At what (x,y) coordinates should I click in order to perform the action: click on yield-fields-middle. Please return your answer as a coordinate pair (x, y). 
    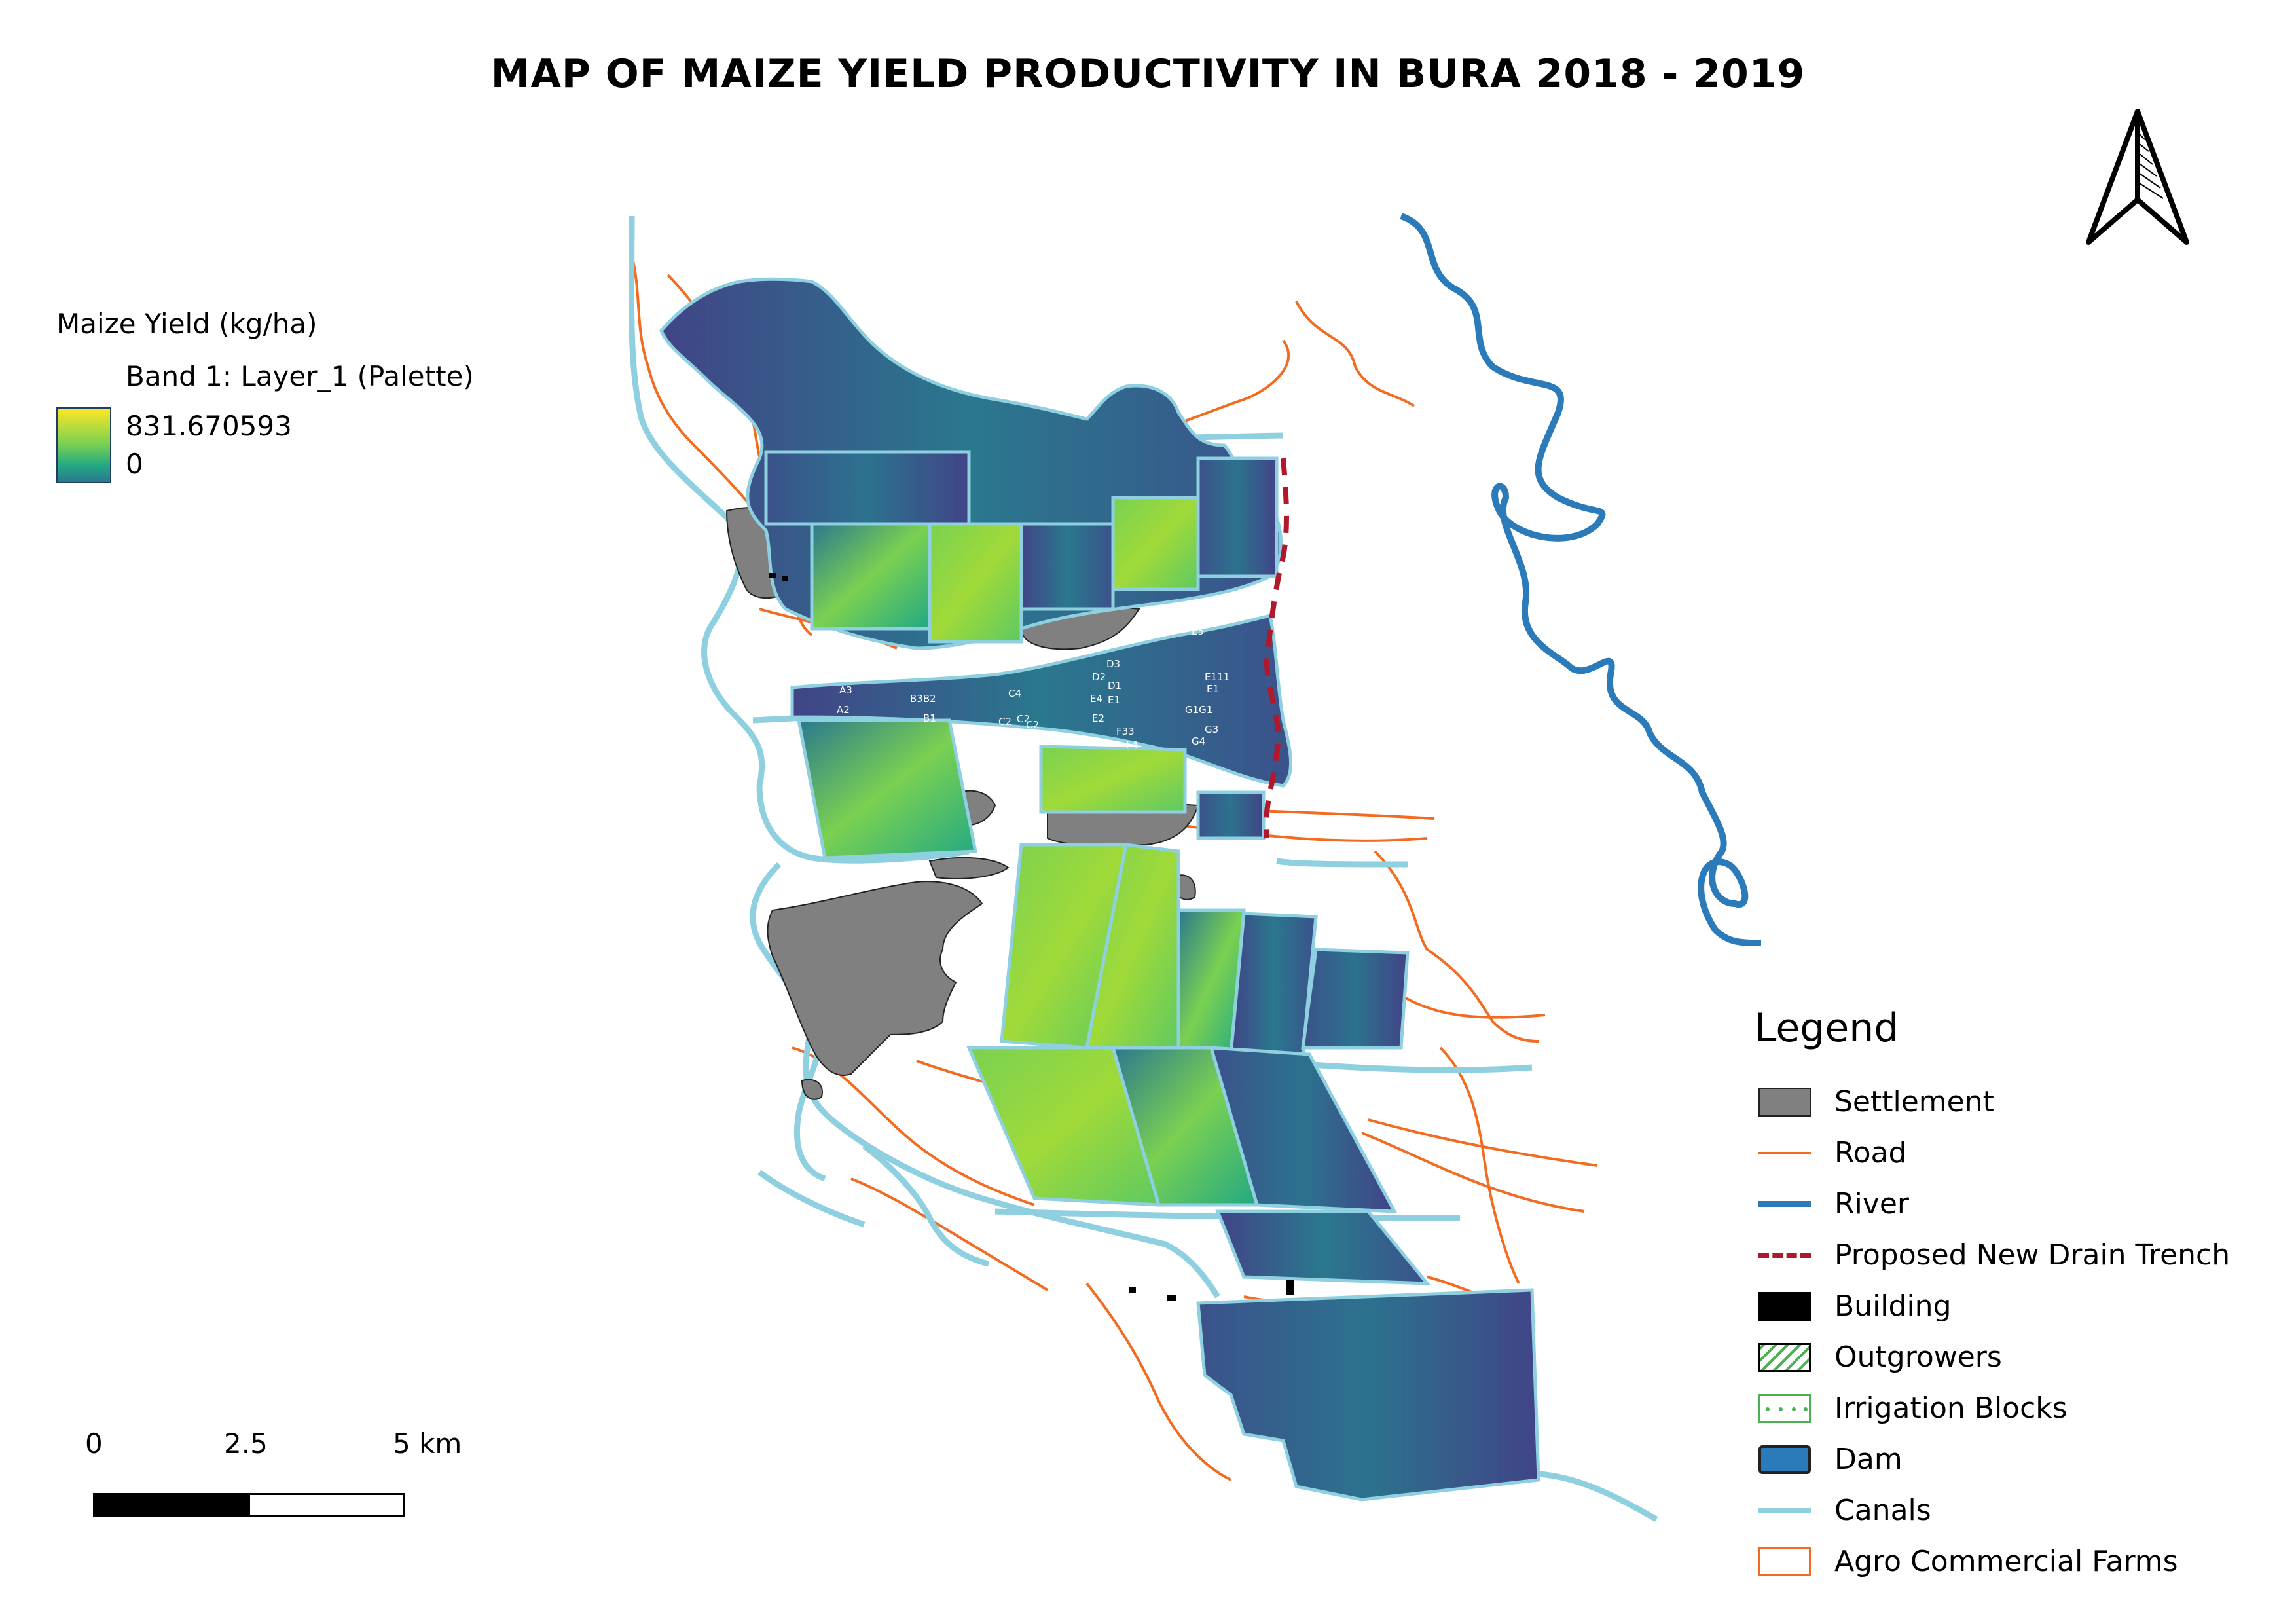
    Looking at the image, I should click on (1041, 736).